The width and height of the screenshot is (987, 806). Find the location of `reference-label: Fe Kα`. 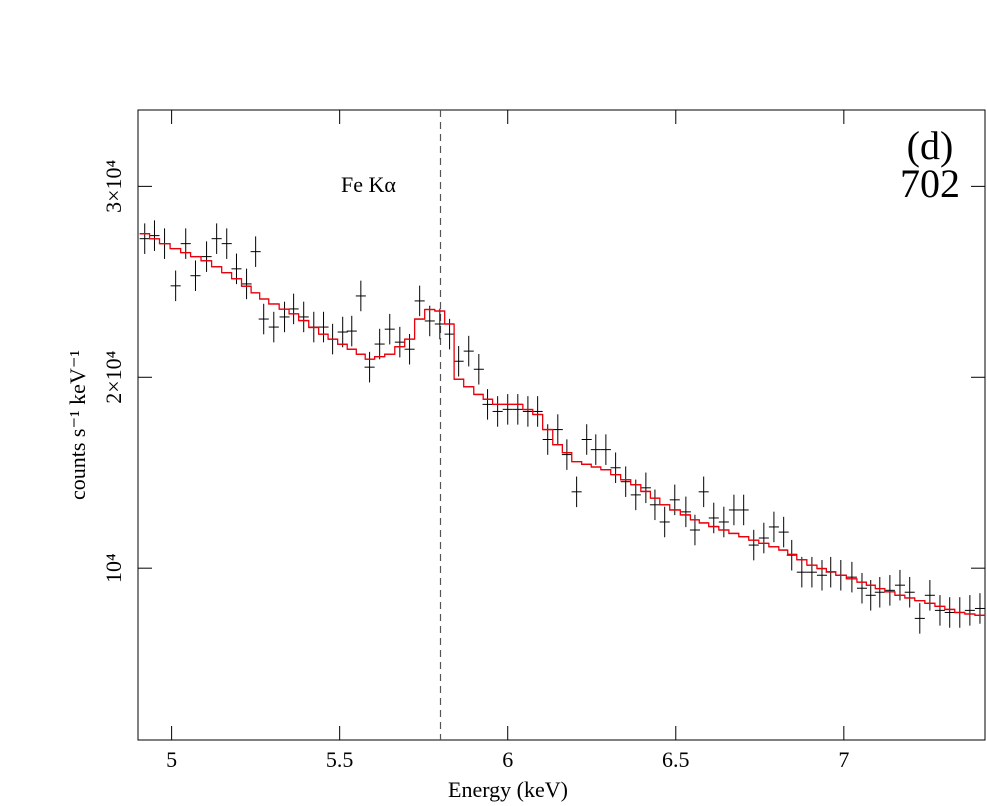

reference-label: Fe Kα is located at coordinates (368, 184).